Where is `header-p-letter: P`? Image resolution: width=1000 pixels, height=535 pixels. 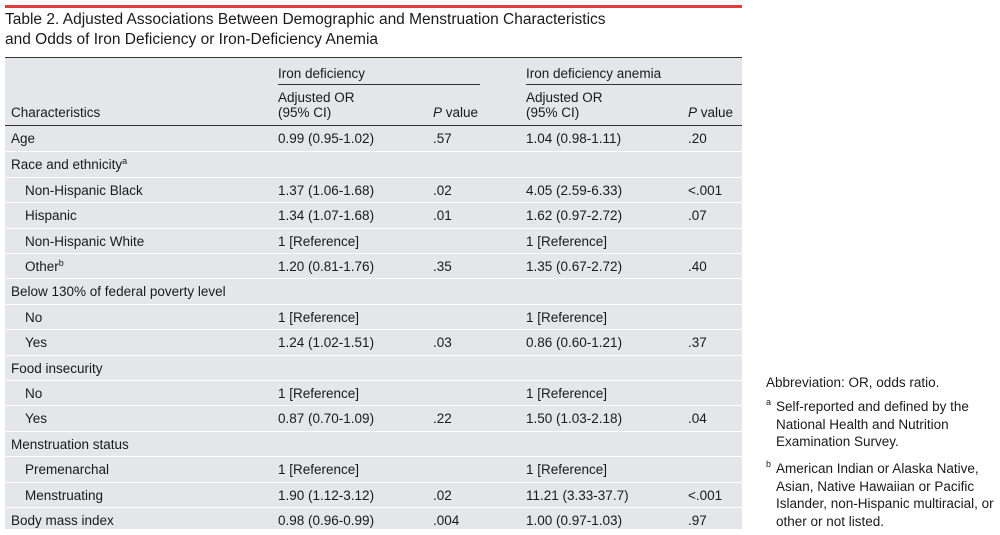
header-p-letter: P is located at coordinates (438, 112).